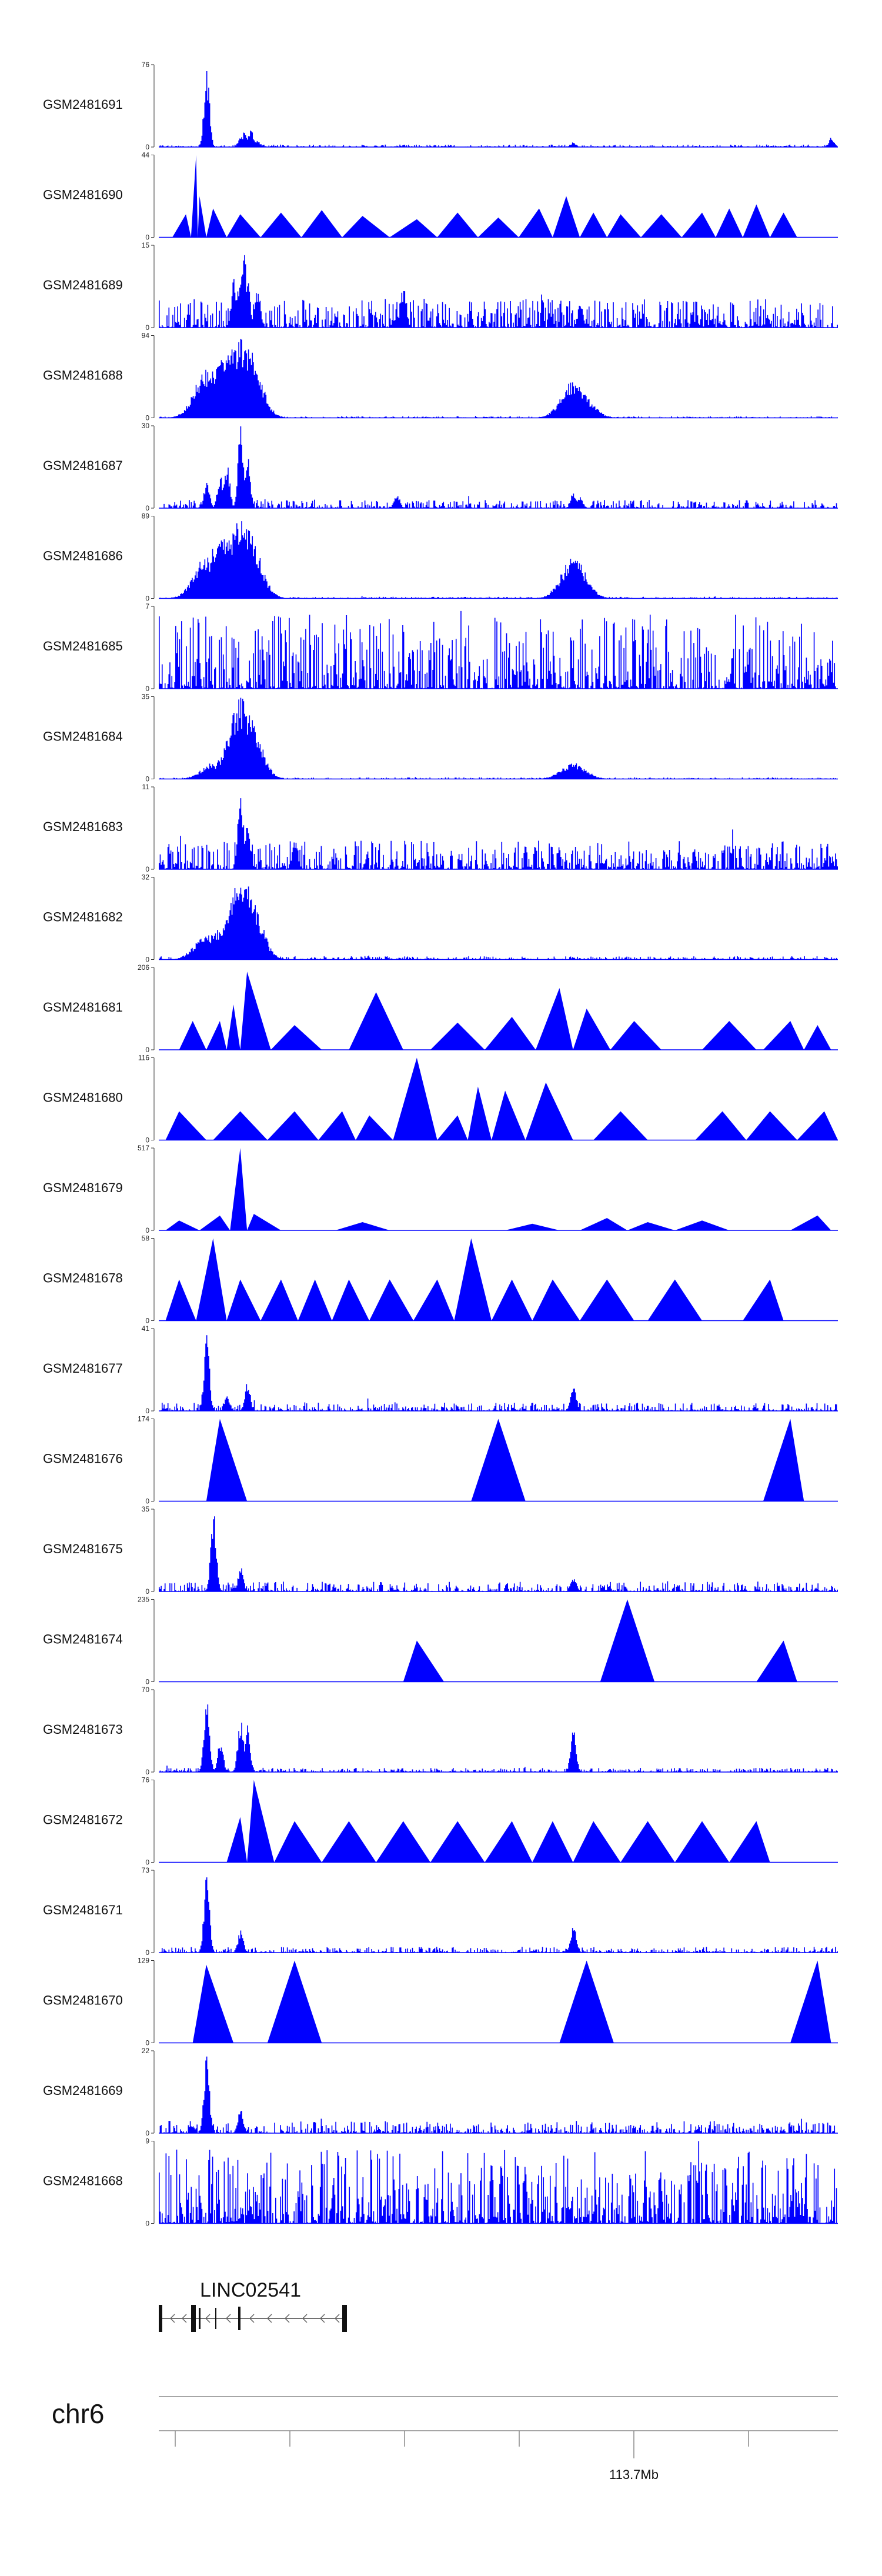 The height and width of the screenshot is (2576, 882). What do you see at coordinates (440, 918) in the screenshot?
I see `track-GSM2481682: GSM2481682 32 0` at bounding box center [440, 918].